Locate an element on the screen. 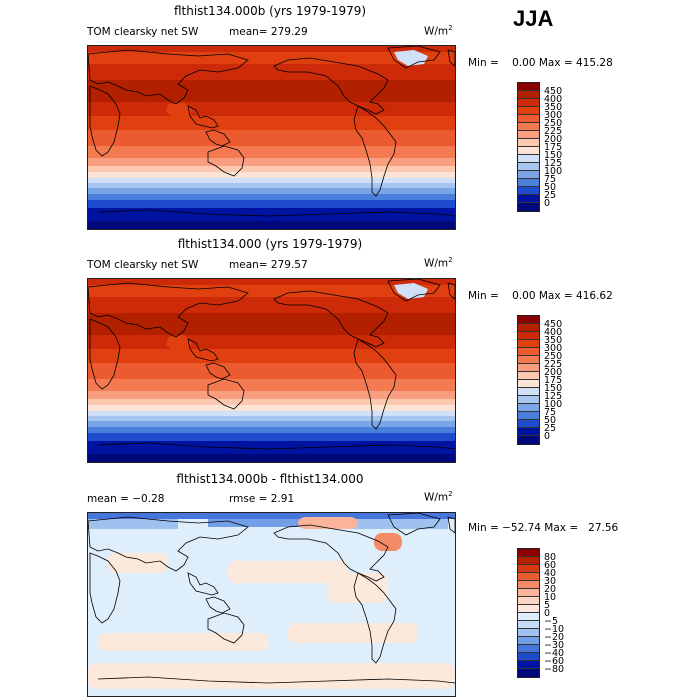 Image resolution: width=700 pixels, height=700 pixels. colorbar-tick-label: 20 is located at coordinates (550, 589).